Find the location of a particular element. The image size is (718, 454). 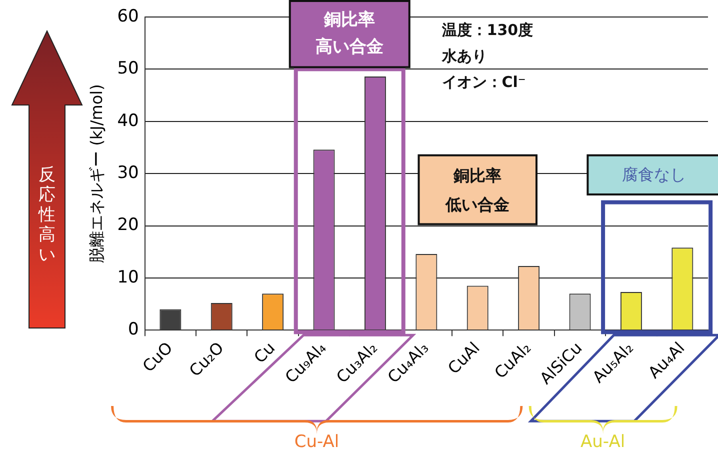

annotation: 高い合金 is located at coordinates (350, 47).